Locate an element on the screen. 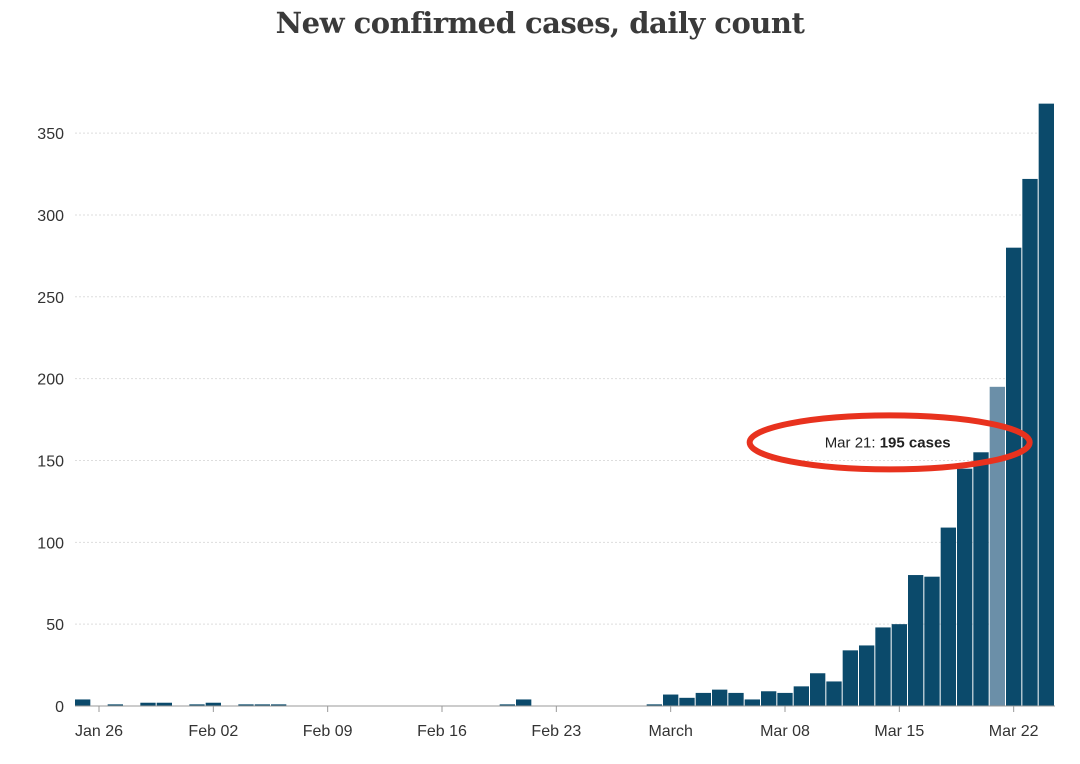 This screenshot has height=764, width=1080. y-tick-label: 250 is located at coordinates (50, 298).